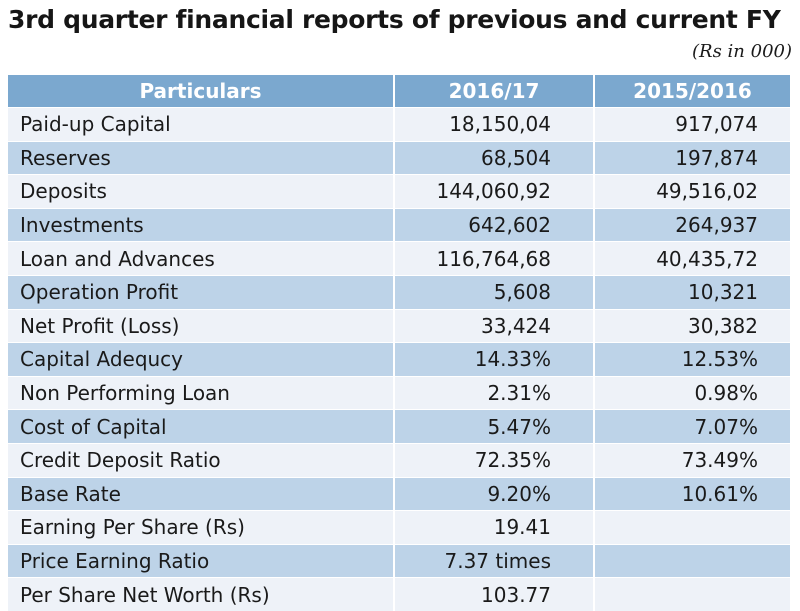 Image resolution: width=800 pixels, height=611 pixels. I want to click on table-row: Base Rate 9.20% 10.61%, so click(399, 493).